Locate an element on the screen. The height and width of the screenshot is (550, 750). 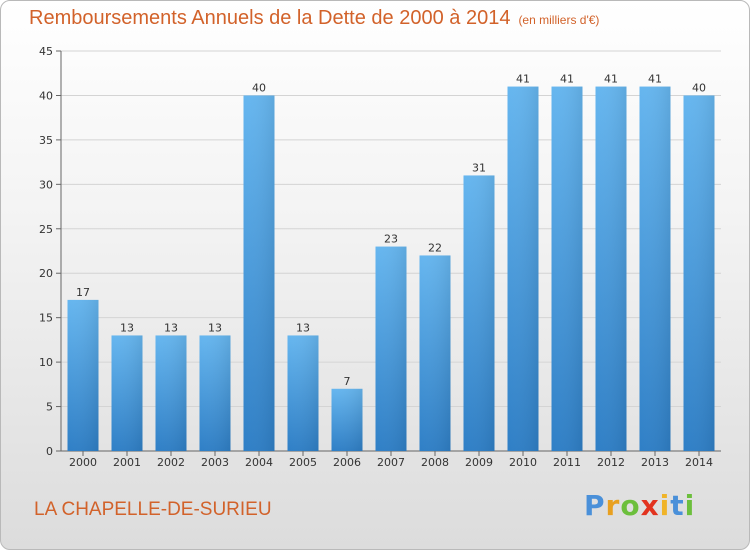
value-label: 22 is located at coordinates (435, 247).